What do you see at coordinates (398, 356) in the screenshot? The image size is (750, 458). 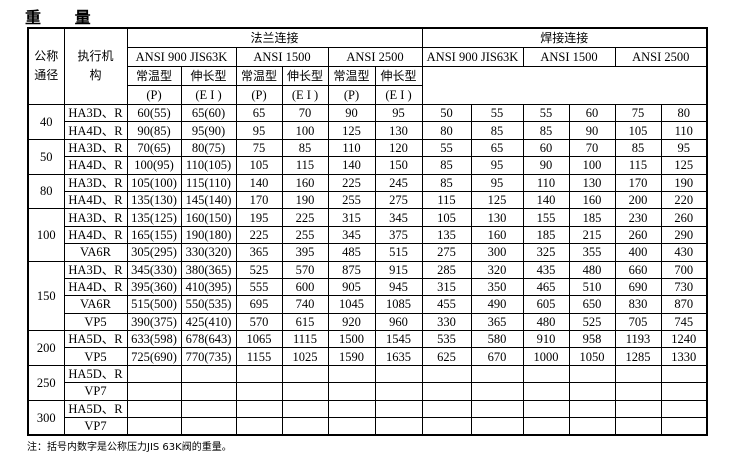 I see `flange-weight-cell: 1635` at bounding box center [398, 356].